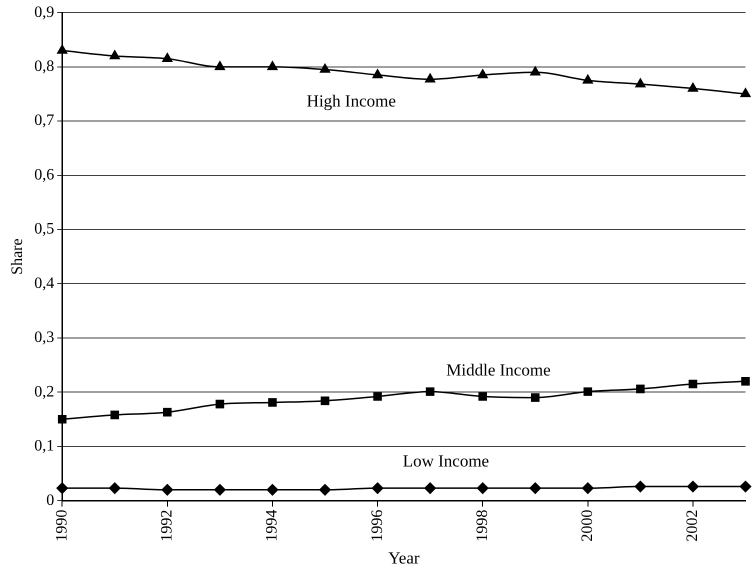  Describe the element at coordinates (167, 526) in the screenshot. I see `x-tick-label: 1992` at that location.